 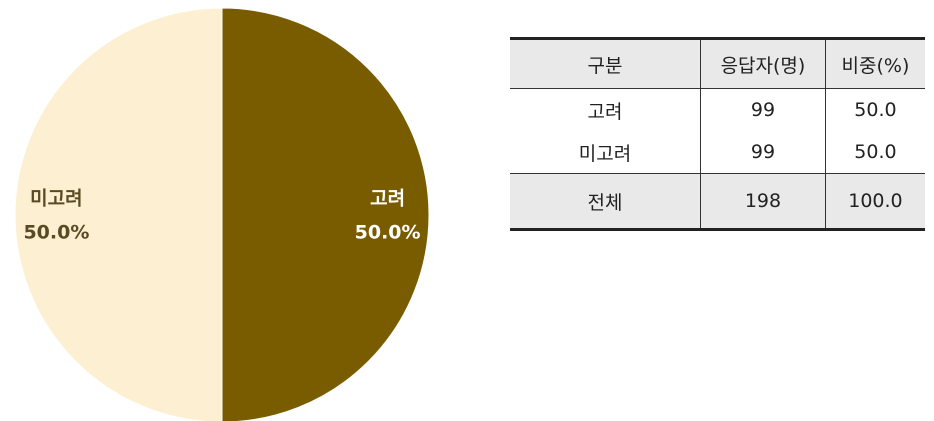 What do you see at coordinates (56, 199) in the screenshot?
I see `slice-label: 미고려` at bounding box center [56, 199].